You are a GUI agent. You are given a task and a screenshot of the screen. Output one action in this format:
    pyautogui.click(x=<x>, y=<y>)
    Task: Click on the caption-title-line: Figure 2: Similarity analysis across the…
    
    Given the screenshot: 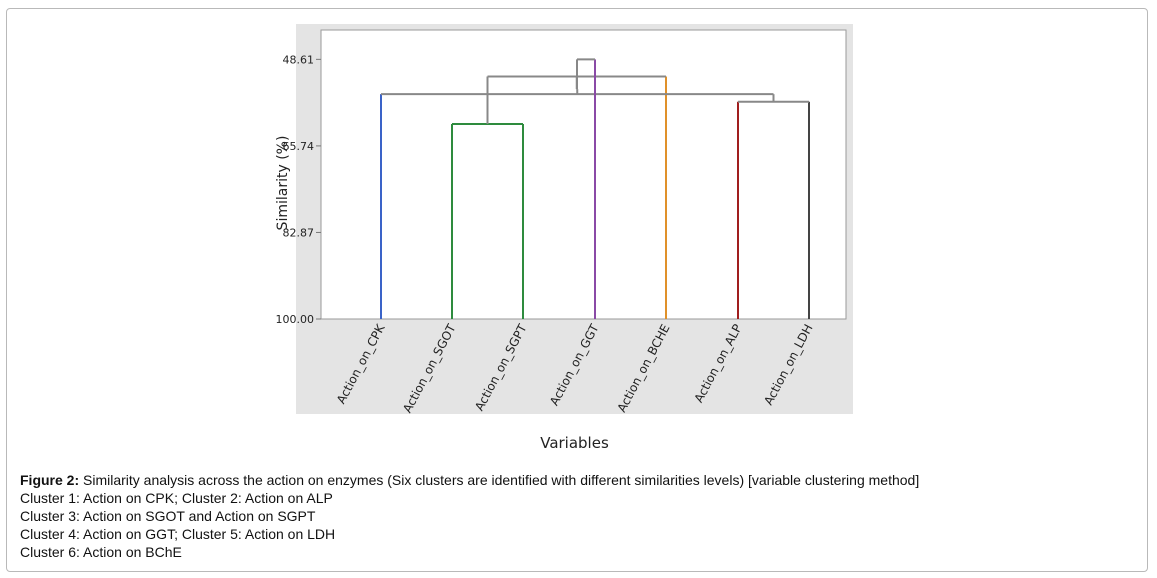 What is the action you would take?
    pyautogui.click(x=580, y=480)
    